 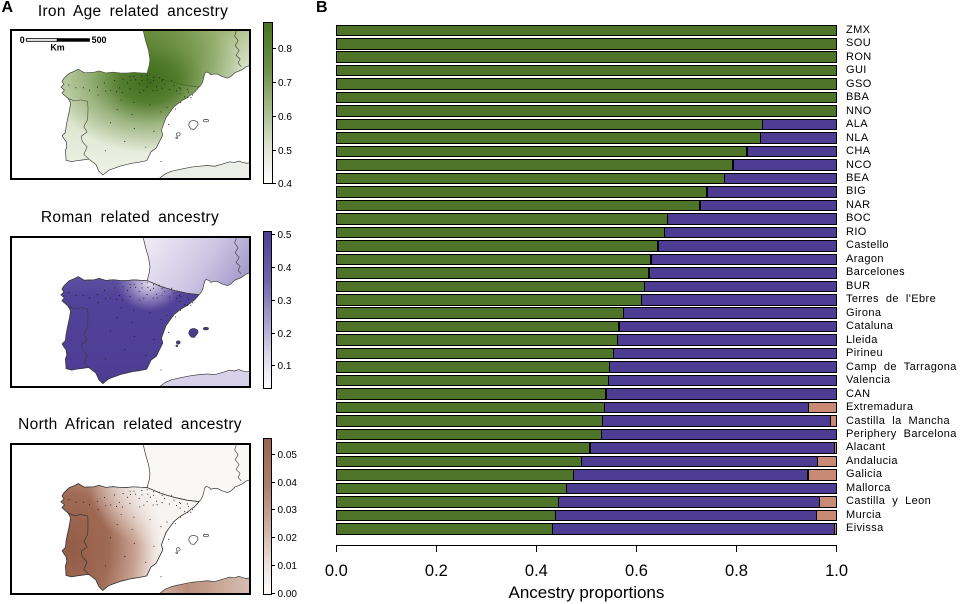 I want to click on svg-text: 0, so click(x=22, y=40).